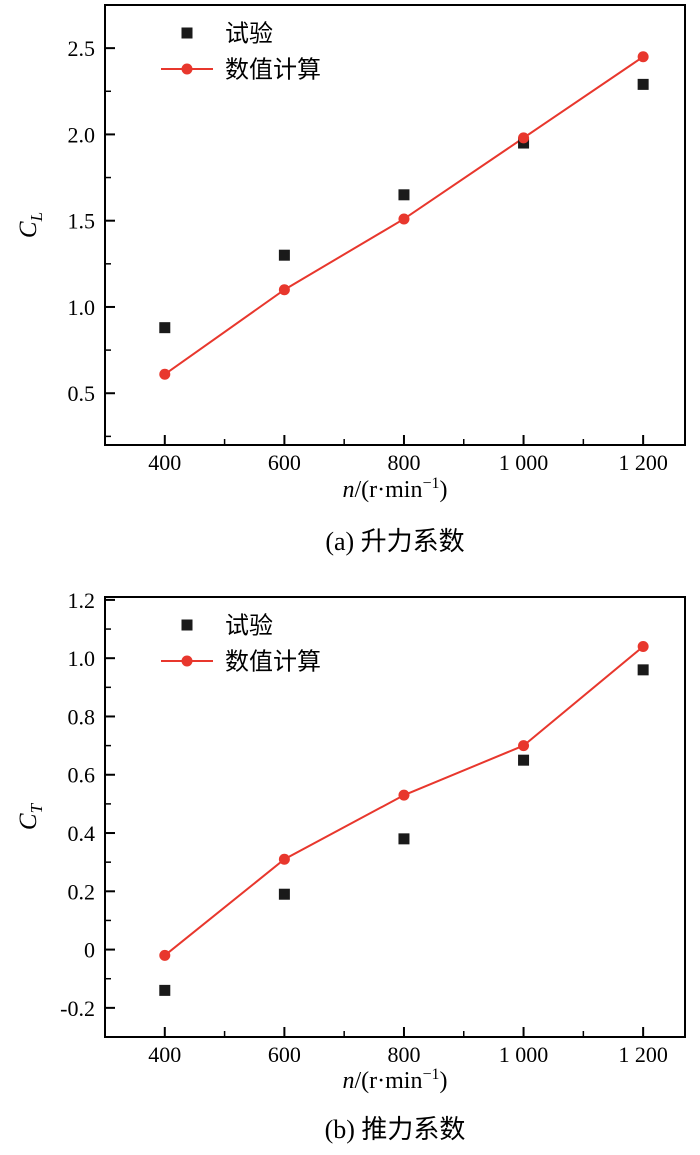 The image size is (700, 1155). Describe the element at coordinates (82, 48) in the screenshot. I see `y-tick-label: 2.5` at that location.